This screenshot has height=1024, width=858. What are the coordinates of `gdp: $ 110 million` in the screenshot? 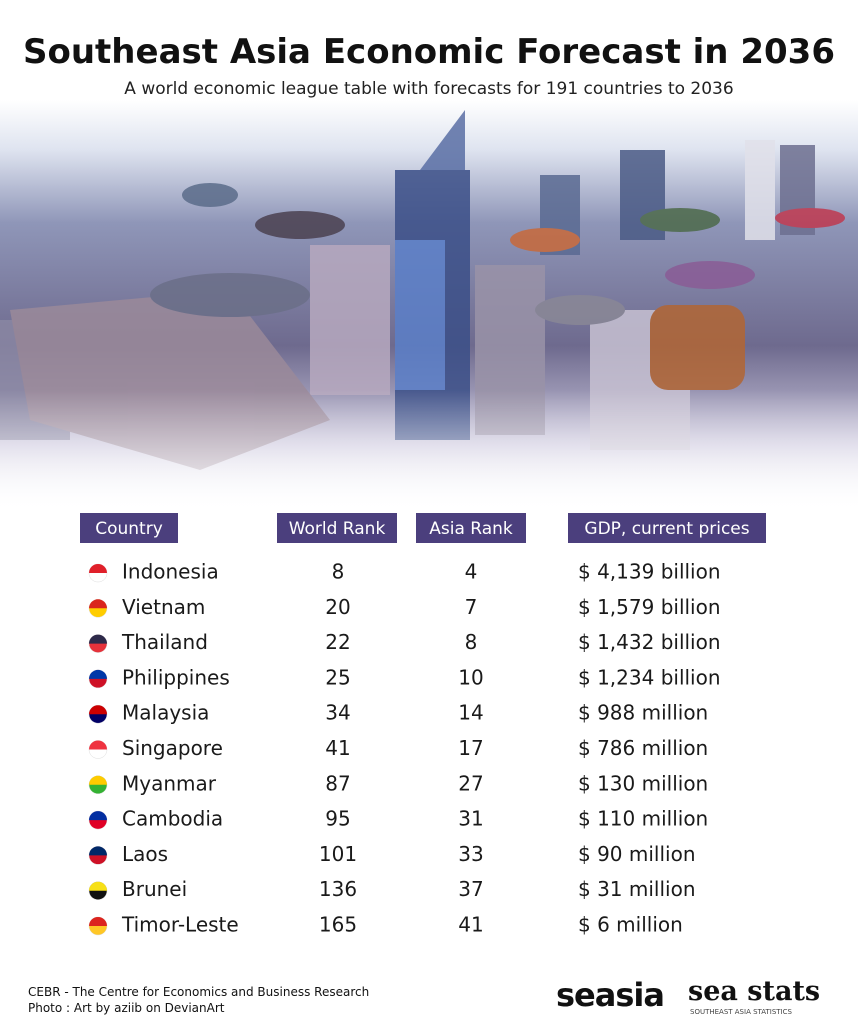 It's located at (643, 819).